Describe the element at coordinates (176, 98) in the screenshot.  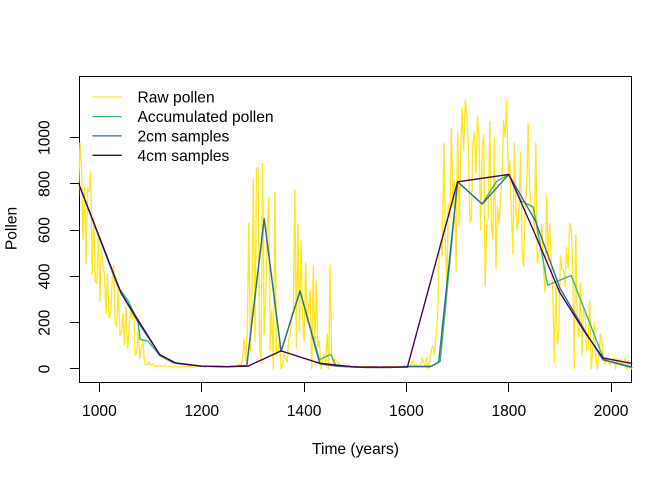
I see `svg-text: Raw pollen` at that location.